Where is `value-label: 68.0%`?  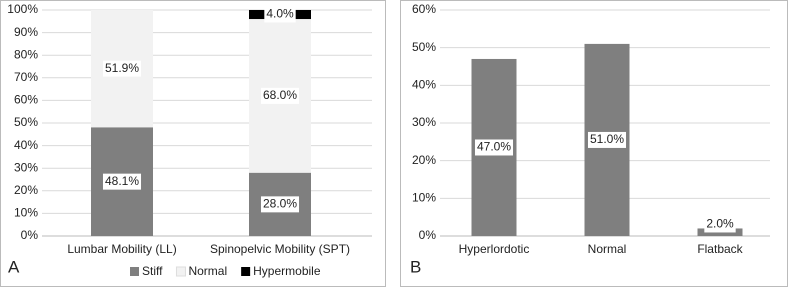
value-label: 68.0% is located at coordinates (280, 95).